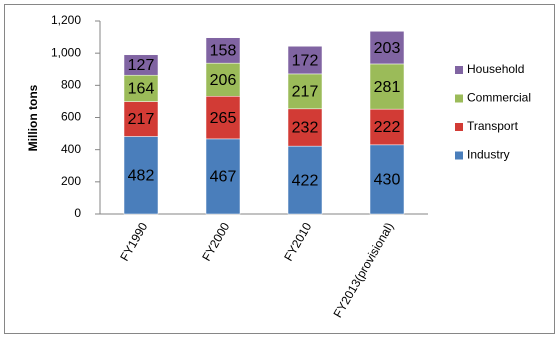 The image size is (560, 340). I want to click on data-label: 206, so click(223, 80).